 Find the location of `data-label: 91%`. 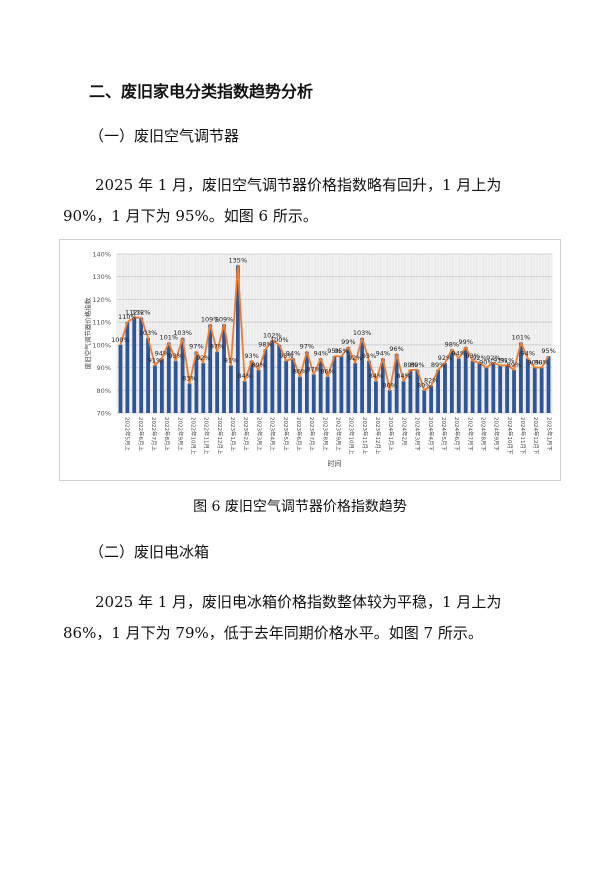

data-label: 91% is located at coordinates (507, 360).